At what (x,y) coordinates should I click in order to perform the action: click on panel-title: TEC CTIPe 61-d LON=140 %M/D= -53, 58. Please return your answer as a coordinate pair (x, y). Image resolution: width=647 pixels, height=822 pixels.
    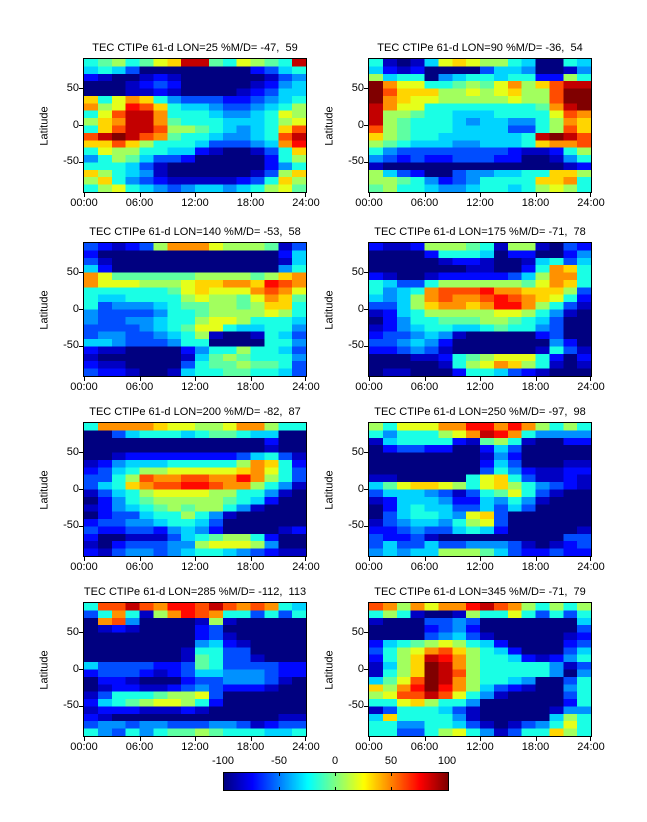
    Looking at the image, I should click on (195, 232).